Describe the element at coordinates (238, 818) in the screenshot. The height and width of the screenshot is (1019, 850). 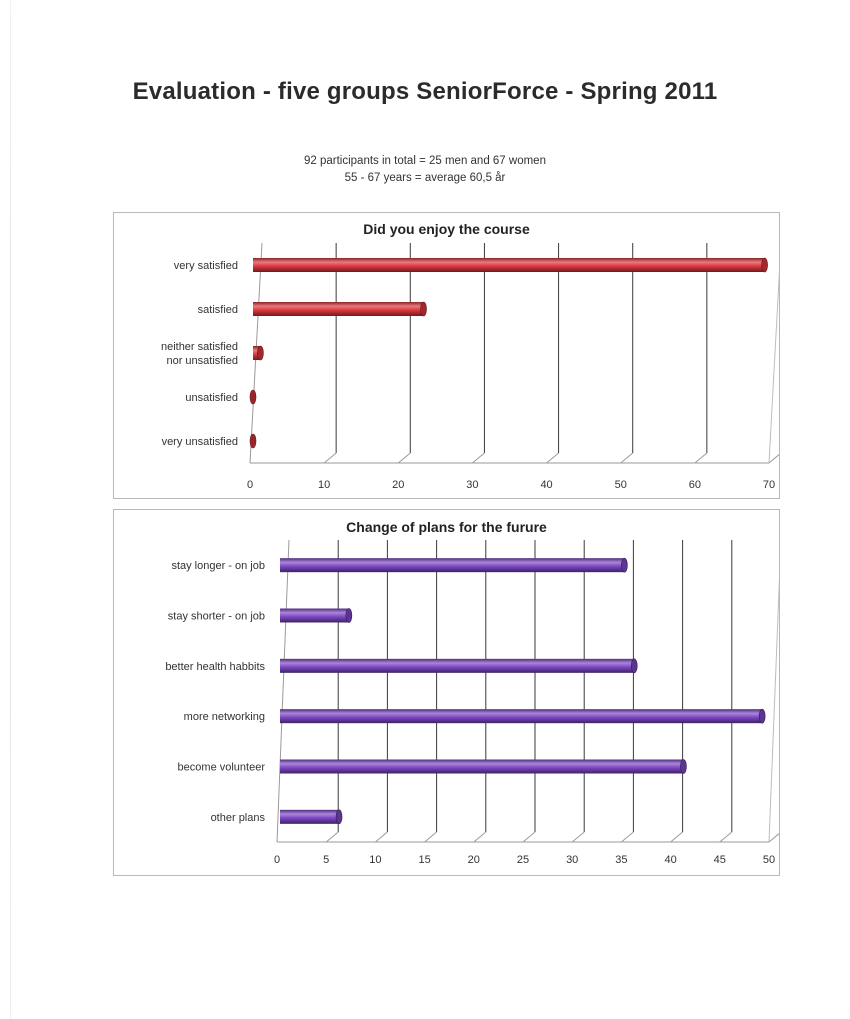
I see `y-category-label: other plans` at that location.